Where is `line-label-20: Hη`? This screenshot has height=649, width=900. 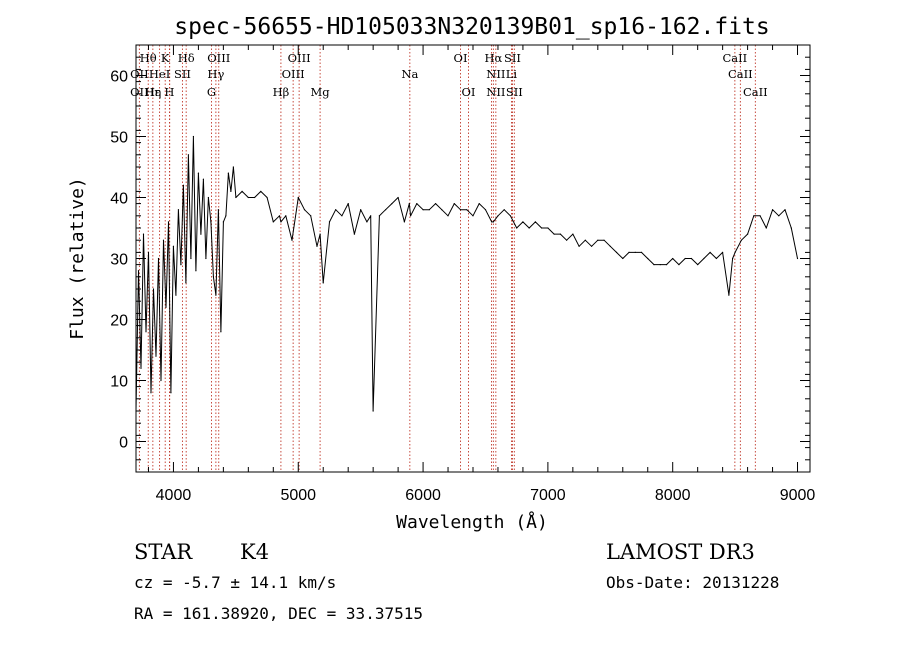 line-label-20: Hη is located at coordinates (152, 92).